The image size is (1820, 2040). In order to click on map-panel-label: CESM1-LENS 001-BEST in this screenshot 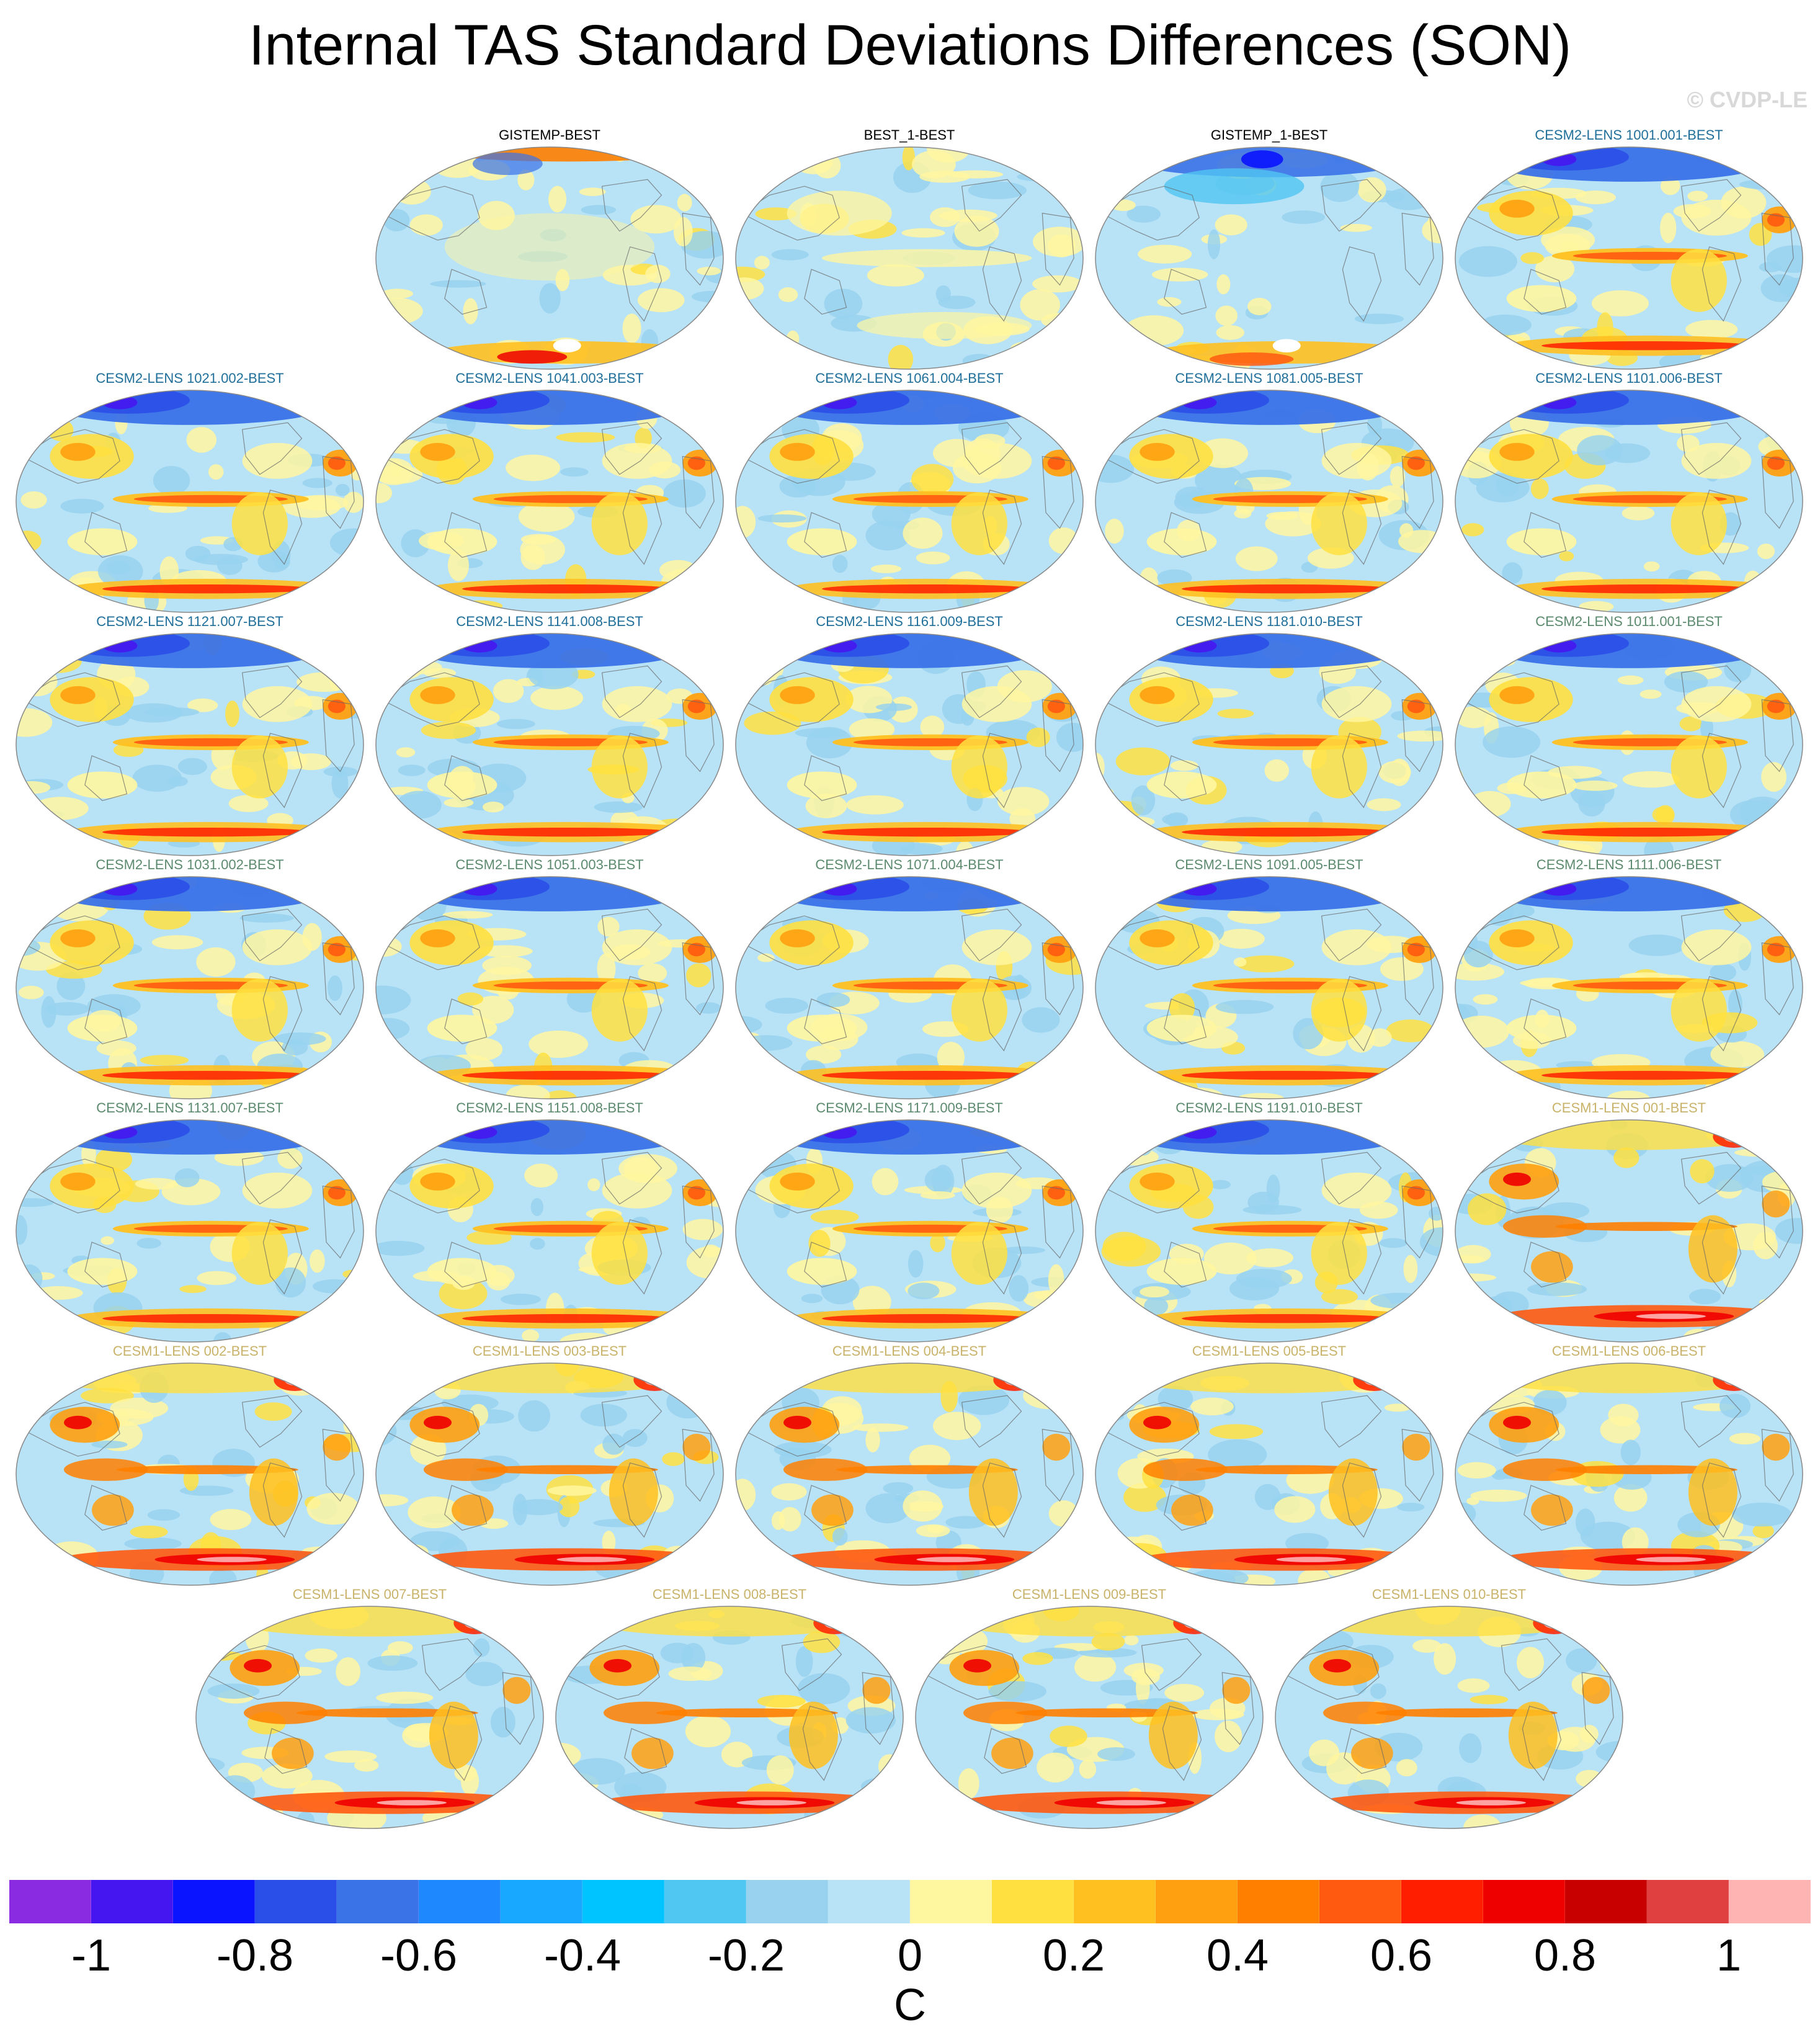, I will do `click(1628, 1108)`.